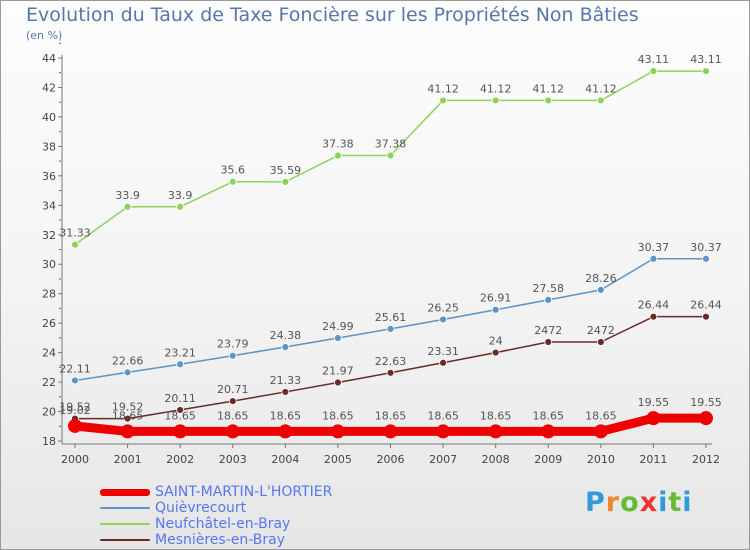 The image size is (750, 550). What do you see at coordinates (286, 170) in the screenshot?
I see `data-label: 35.59` at bounding box center [286, 170].